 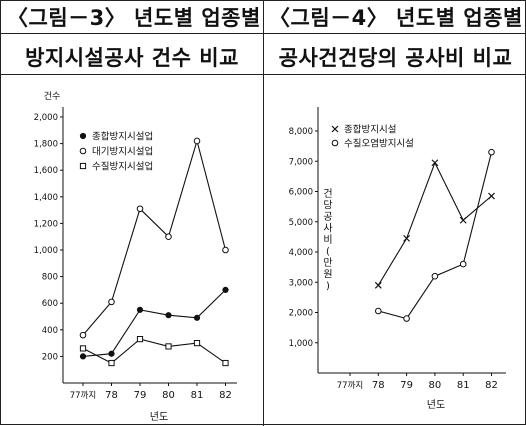 I want to click on legend-label-series-1: 종합방지시설업, so click(x=122, y=137).